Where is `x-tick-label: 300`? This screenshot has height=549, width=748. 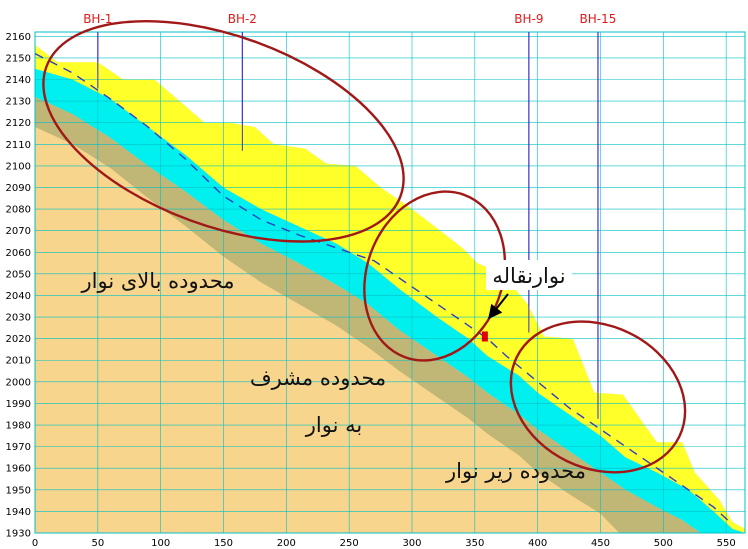 x-tick-label: 300 is located at coordinates (411, 543).